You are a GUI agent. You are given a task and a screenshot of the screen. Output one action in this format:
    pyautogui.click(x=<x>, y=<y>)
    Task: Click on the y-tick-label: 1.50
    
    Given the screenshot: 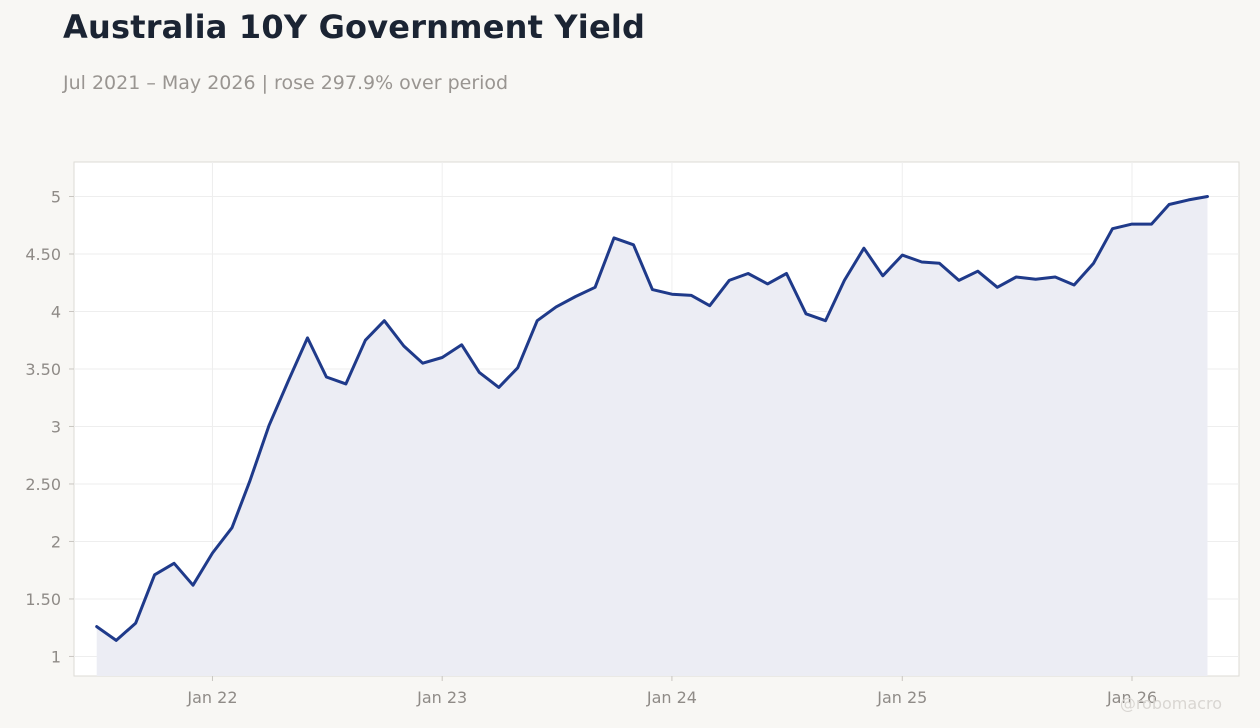 What is the action you would take?
    pyautogui.click(x=43, y=599)
    